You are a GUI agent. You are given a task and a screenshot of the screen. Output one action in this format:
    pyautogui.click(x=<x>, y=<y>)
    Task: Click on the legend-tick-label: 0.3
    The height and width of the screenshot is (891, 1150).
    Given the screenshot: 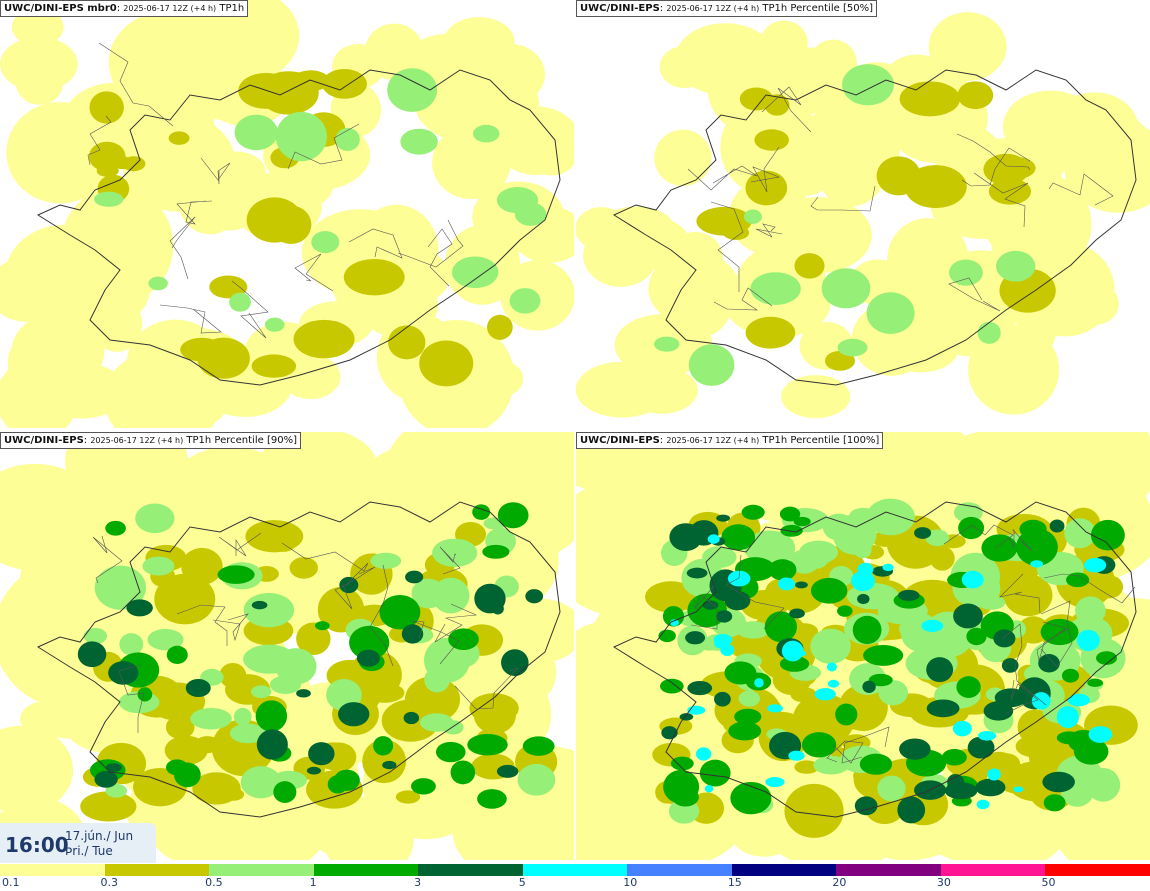 What is the action you would take?
    pyautogui.click(x=109, y=882)
    